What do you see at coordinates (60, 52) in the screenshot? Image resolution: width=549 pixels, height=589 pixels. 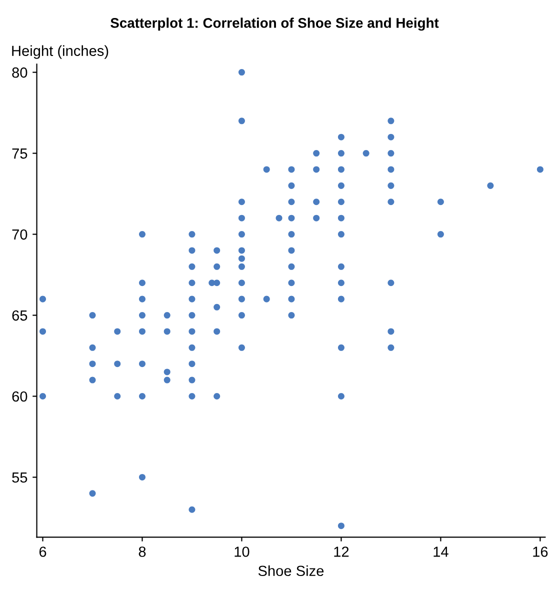 I see `y-axis-title: Height (inches)` at bounding box center [60, 52].